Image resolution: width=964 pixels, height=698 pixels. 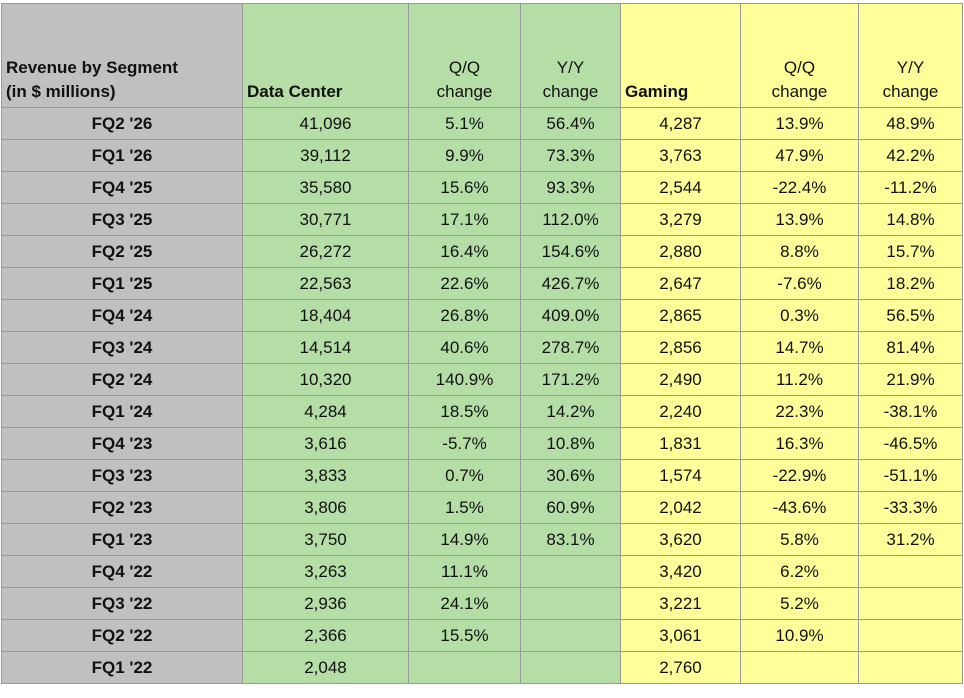 What do you see at coordinates (295, 91) in the screenshot?
I see `header-text: Data Center` at bounding box center [295, 91].